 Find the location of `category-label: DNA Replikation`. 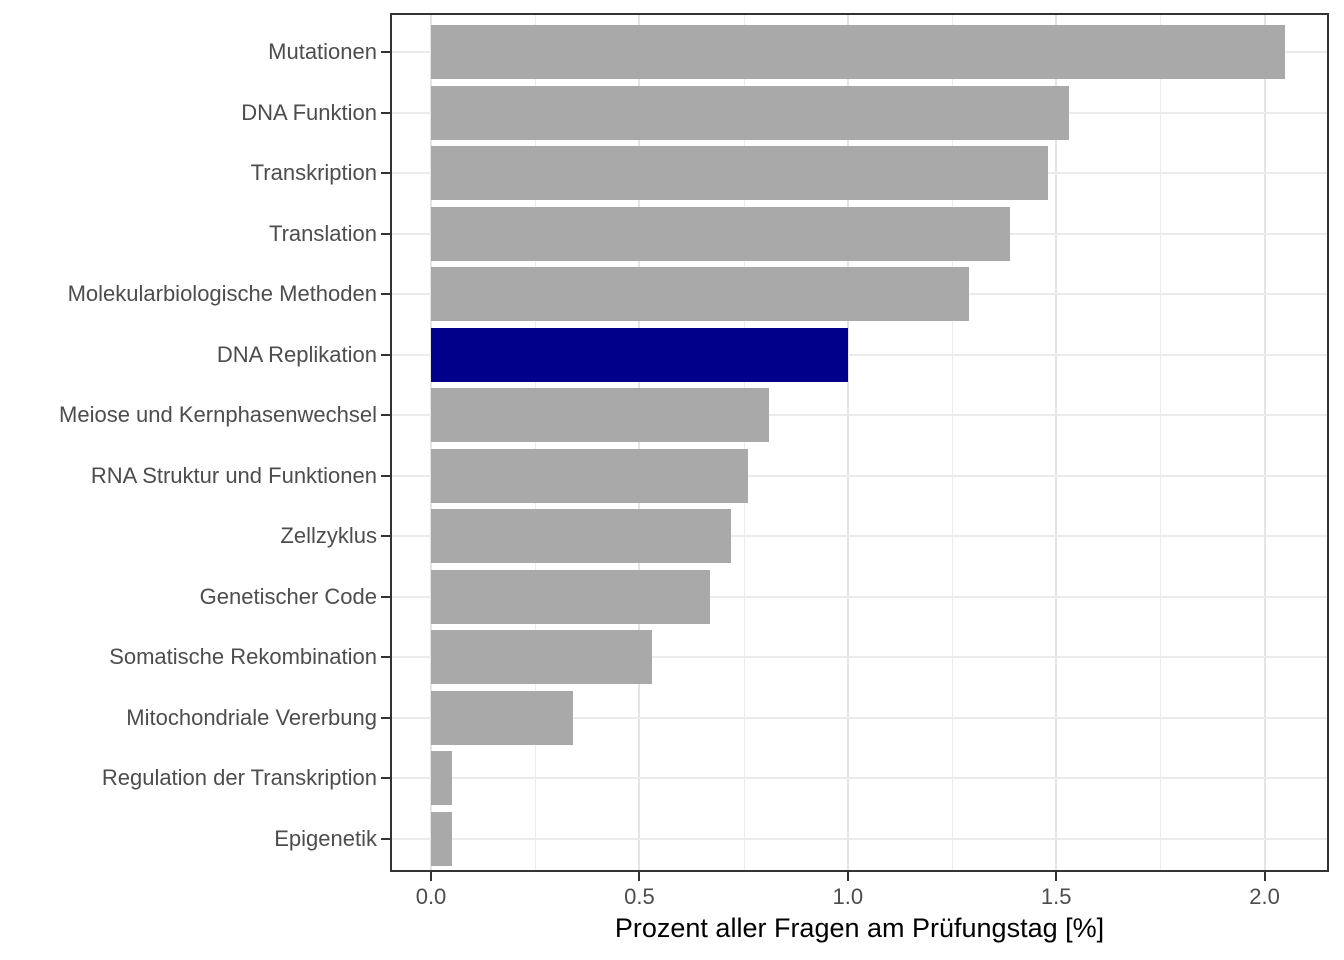

category-label: DNA Replikation is located at coordinates (296, 354).